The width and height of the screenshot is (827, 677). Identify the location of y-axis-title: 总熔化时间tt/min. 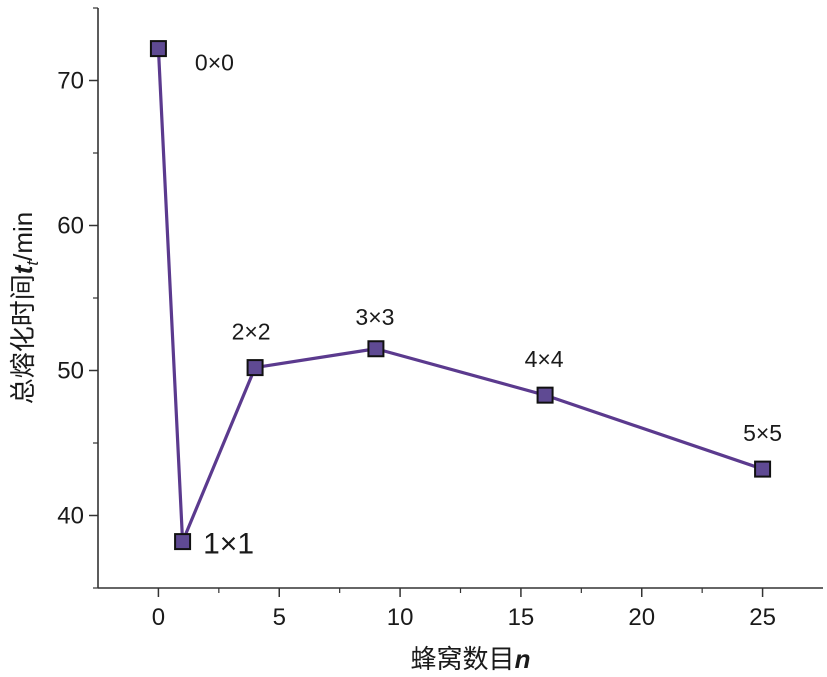
(25, 308).